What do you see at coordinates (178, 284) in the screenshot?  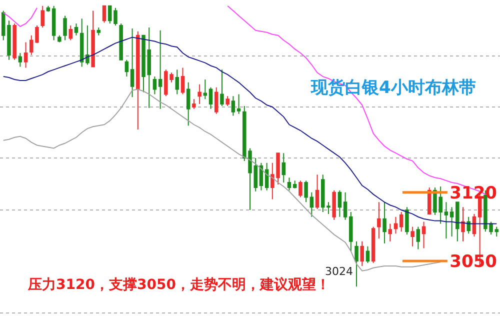 I see `annotation: 压力3120，支撑3050，走势不明，建议观望！` at bounding box center [178, 284].